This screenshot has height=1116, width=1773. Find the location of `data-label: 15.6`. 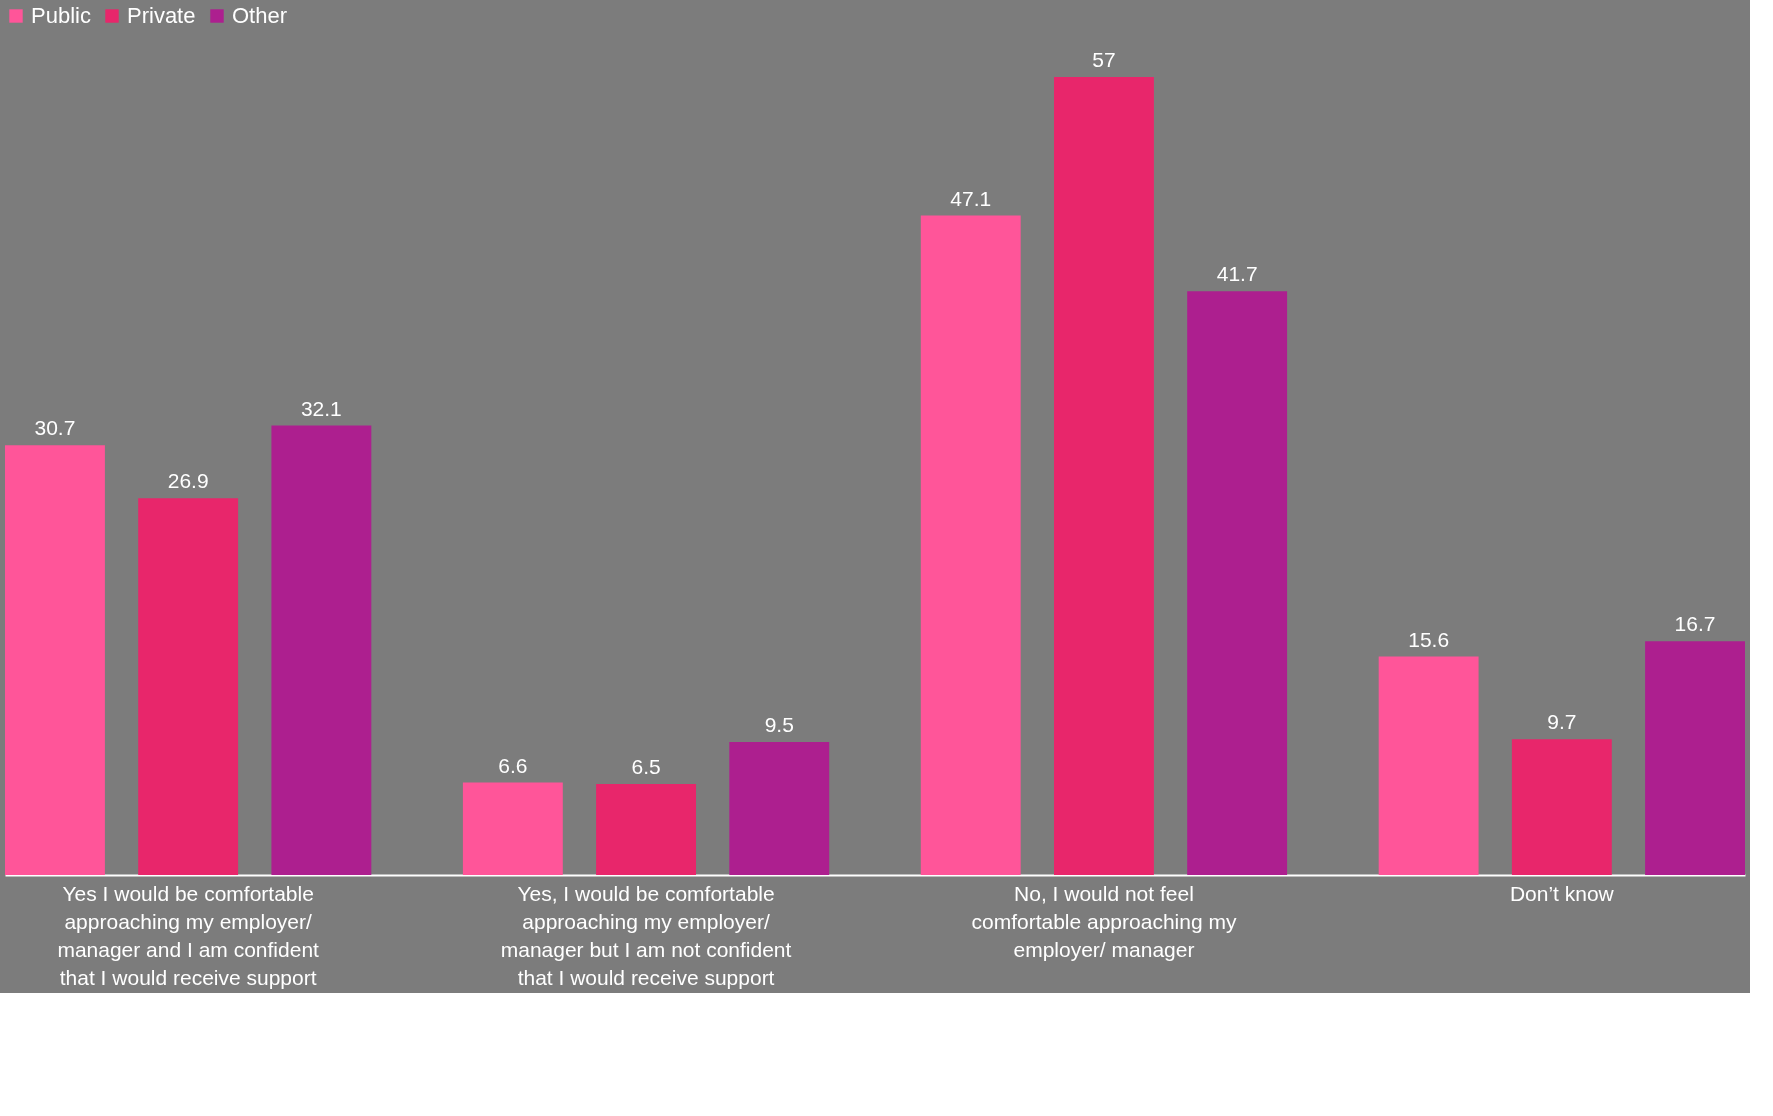

data-label: 15.6 is located at coordinates (1429, 639).